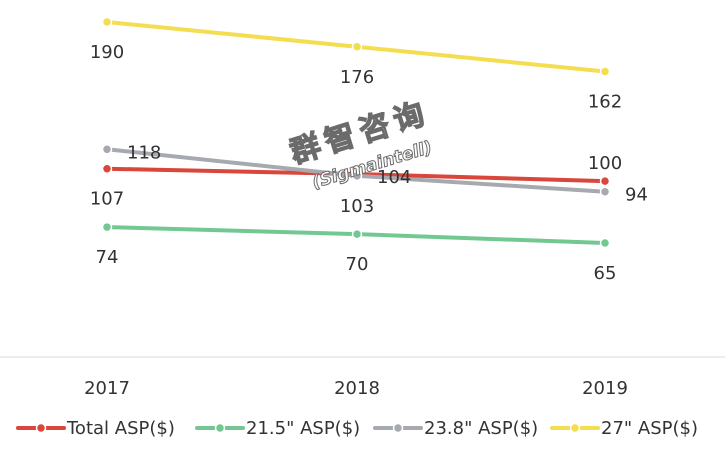 The image size is (725, 457). Describe the element at coordinates (605, 273) in the screenshot. I see `data-label: 65` at that location.